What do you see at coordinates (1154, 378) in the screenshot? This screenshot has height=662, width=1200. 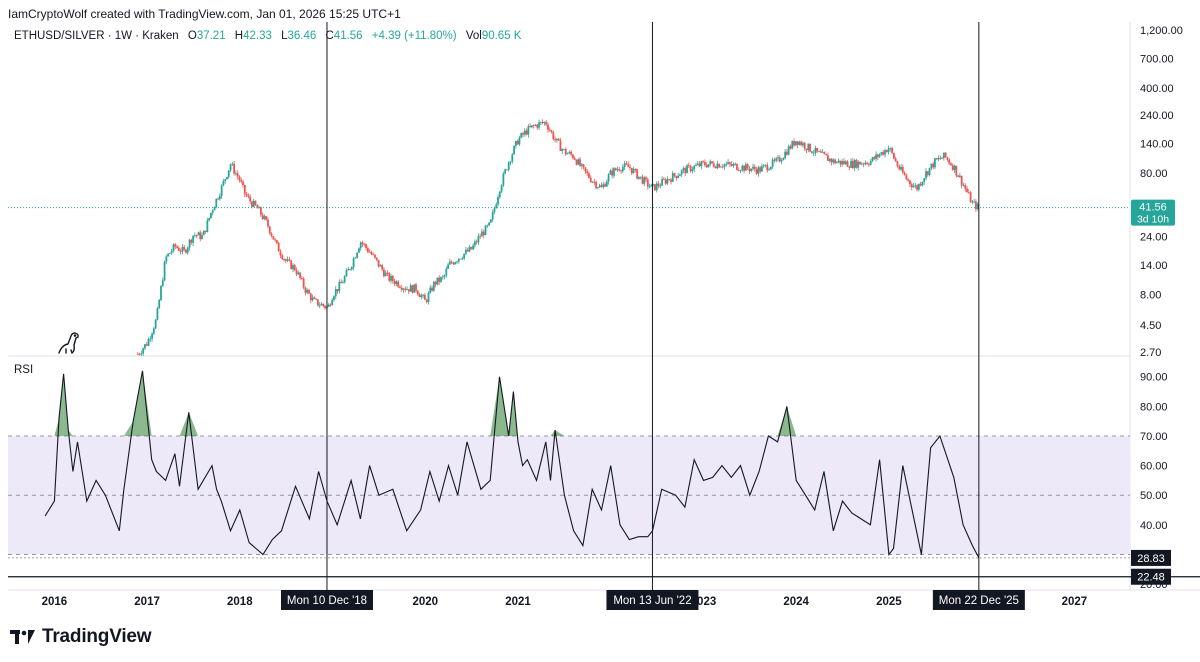 I see `rsi-axis-tick: 90.00` at bounding box center [1154, 378].